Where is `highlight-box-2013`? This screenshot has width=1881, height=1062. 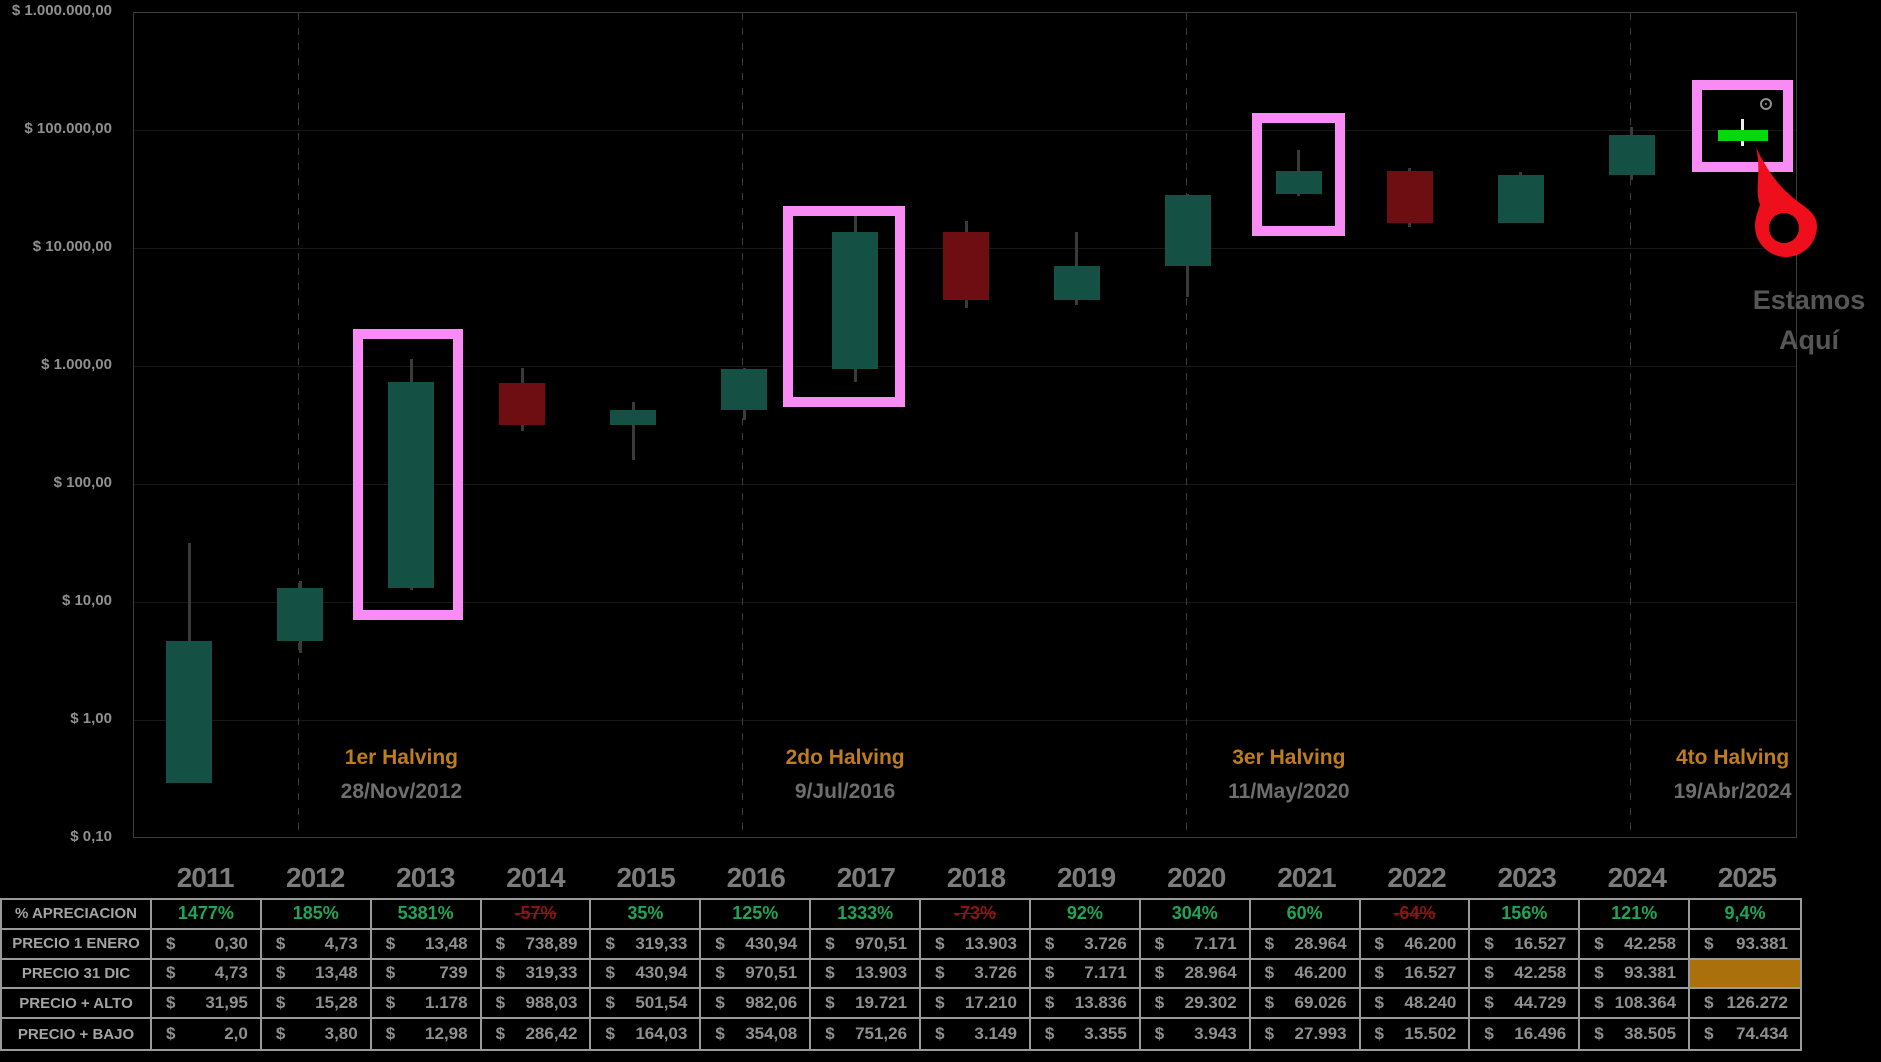 highlight-box-2013 is located at coordinates (408, 474).